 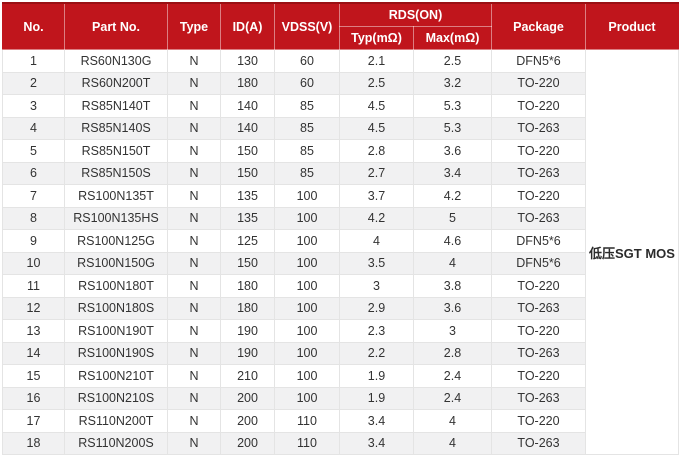 I want to click on cell: RS60N130G, so click(x=116, y=61).